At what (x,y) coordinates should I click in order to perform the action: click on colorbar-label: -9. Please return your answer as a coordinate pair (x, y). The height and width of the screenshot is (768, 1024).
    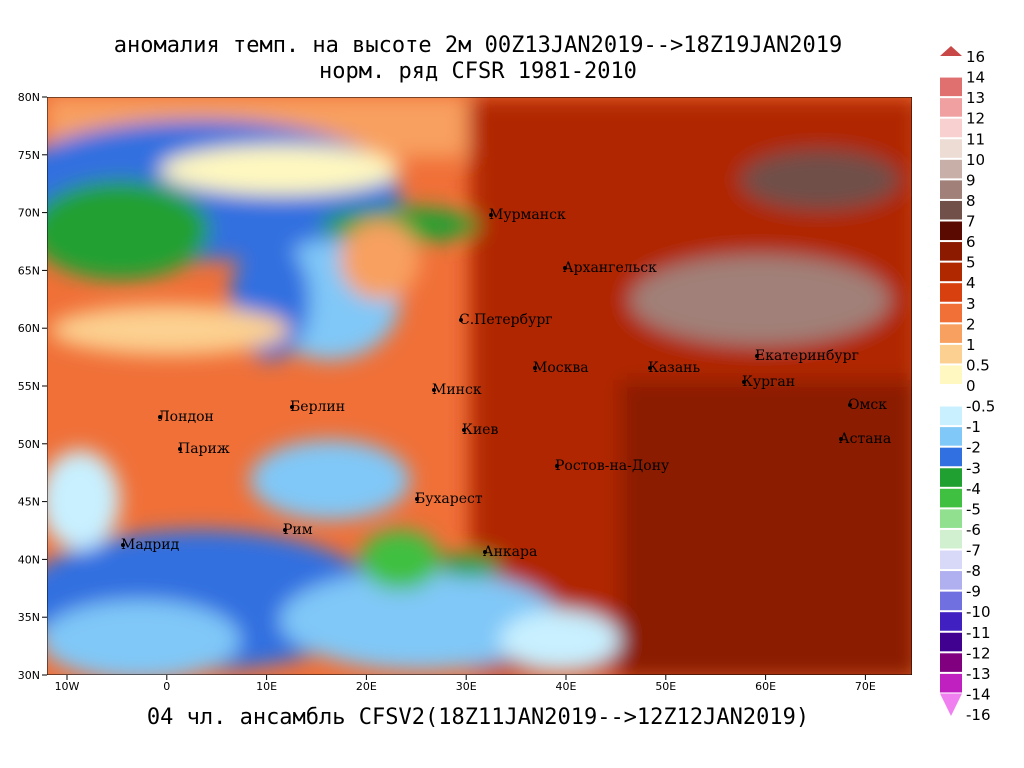
    Looking at the image, I should click on (973, 592).